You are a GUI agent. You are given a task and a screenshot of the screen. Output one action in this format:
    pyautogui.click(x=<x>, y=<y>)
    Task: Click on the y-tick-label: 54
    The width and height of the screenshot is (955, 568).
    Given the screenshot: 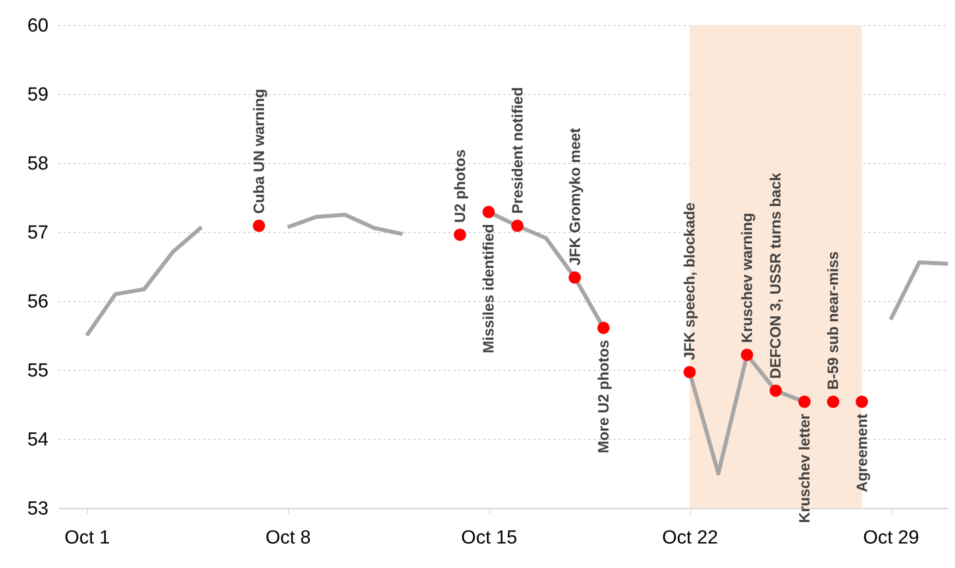 What is the action you would take?
    pyautogui.click(x=38, y=440)
    